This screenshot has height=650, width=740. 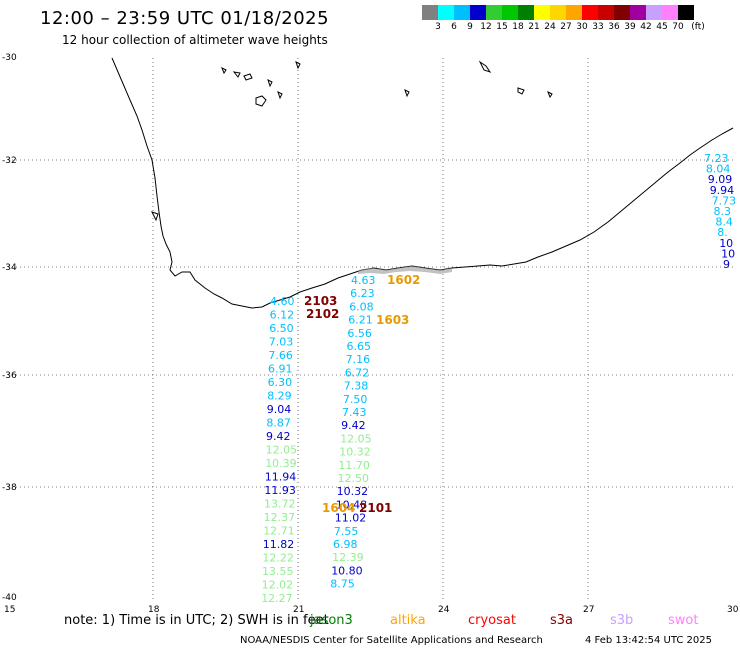 I want to click on pass-label: 1603, so click(x=392, y=320).